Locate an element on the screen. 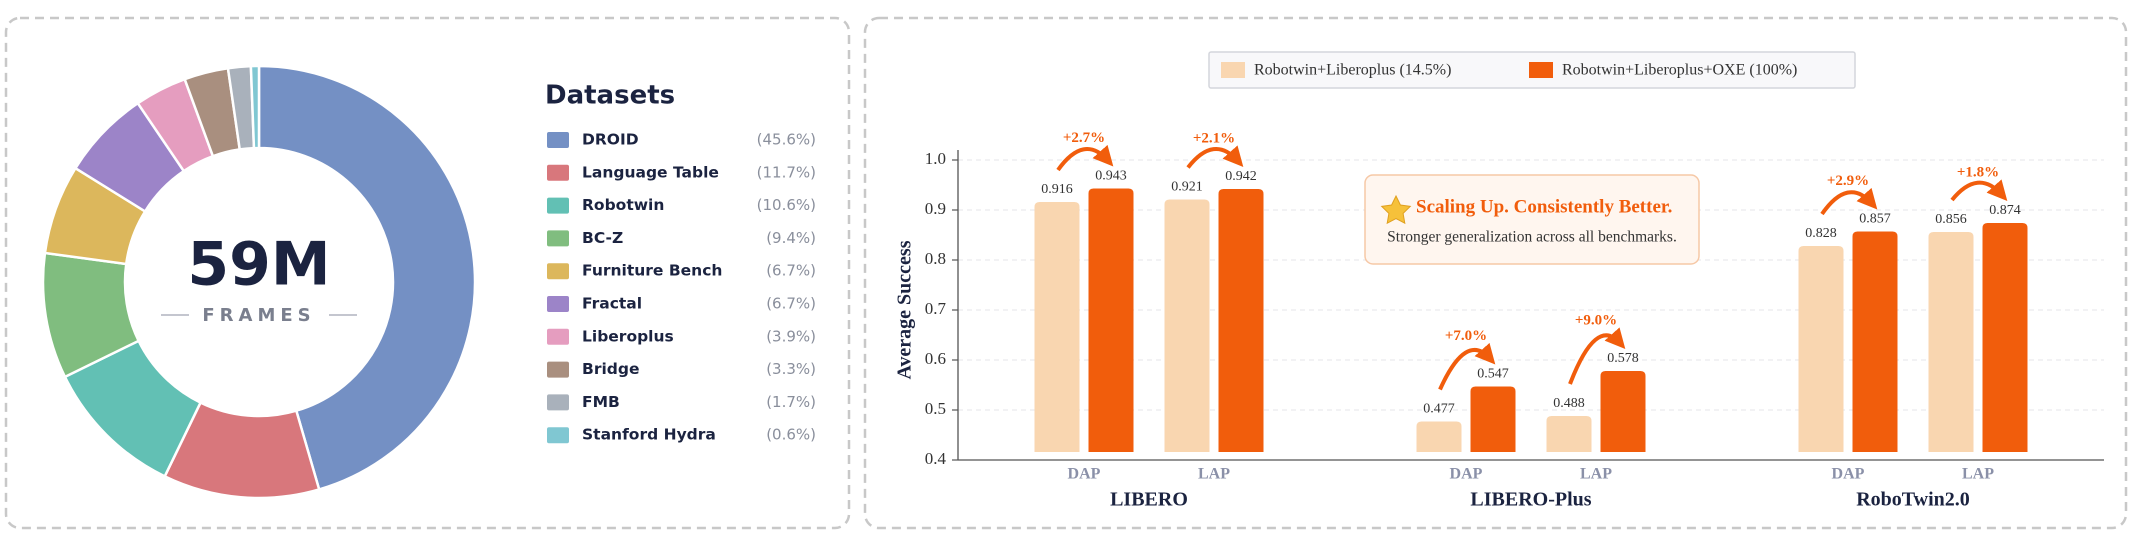 This screenshot has width=2135, height=543. value-label: 0.547 is located at coordinates (1493, 374).